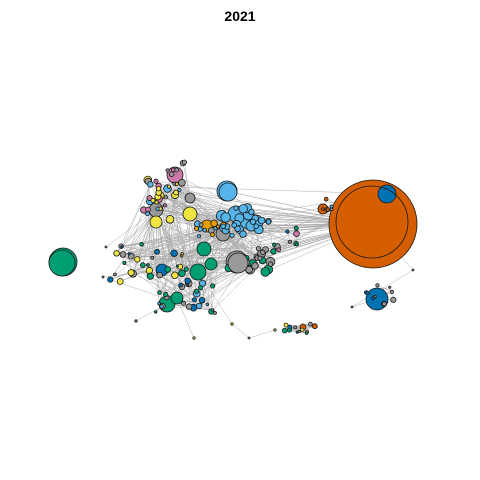  Describe the element at coordinates (190, 198) in the screenshot. I see `node-gray-top` at that location.